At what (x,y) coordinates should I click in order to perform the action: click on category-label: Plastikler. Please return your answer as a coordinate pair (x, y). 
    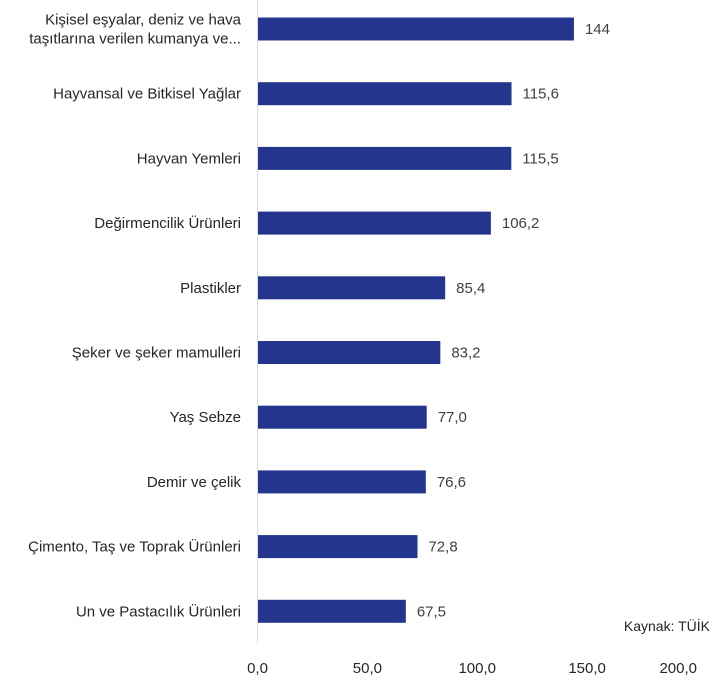
    Looking at the image, I should click on (210, 288).